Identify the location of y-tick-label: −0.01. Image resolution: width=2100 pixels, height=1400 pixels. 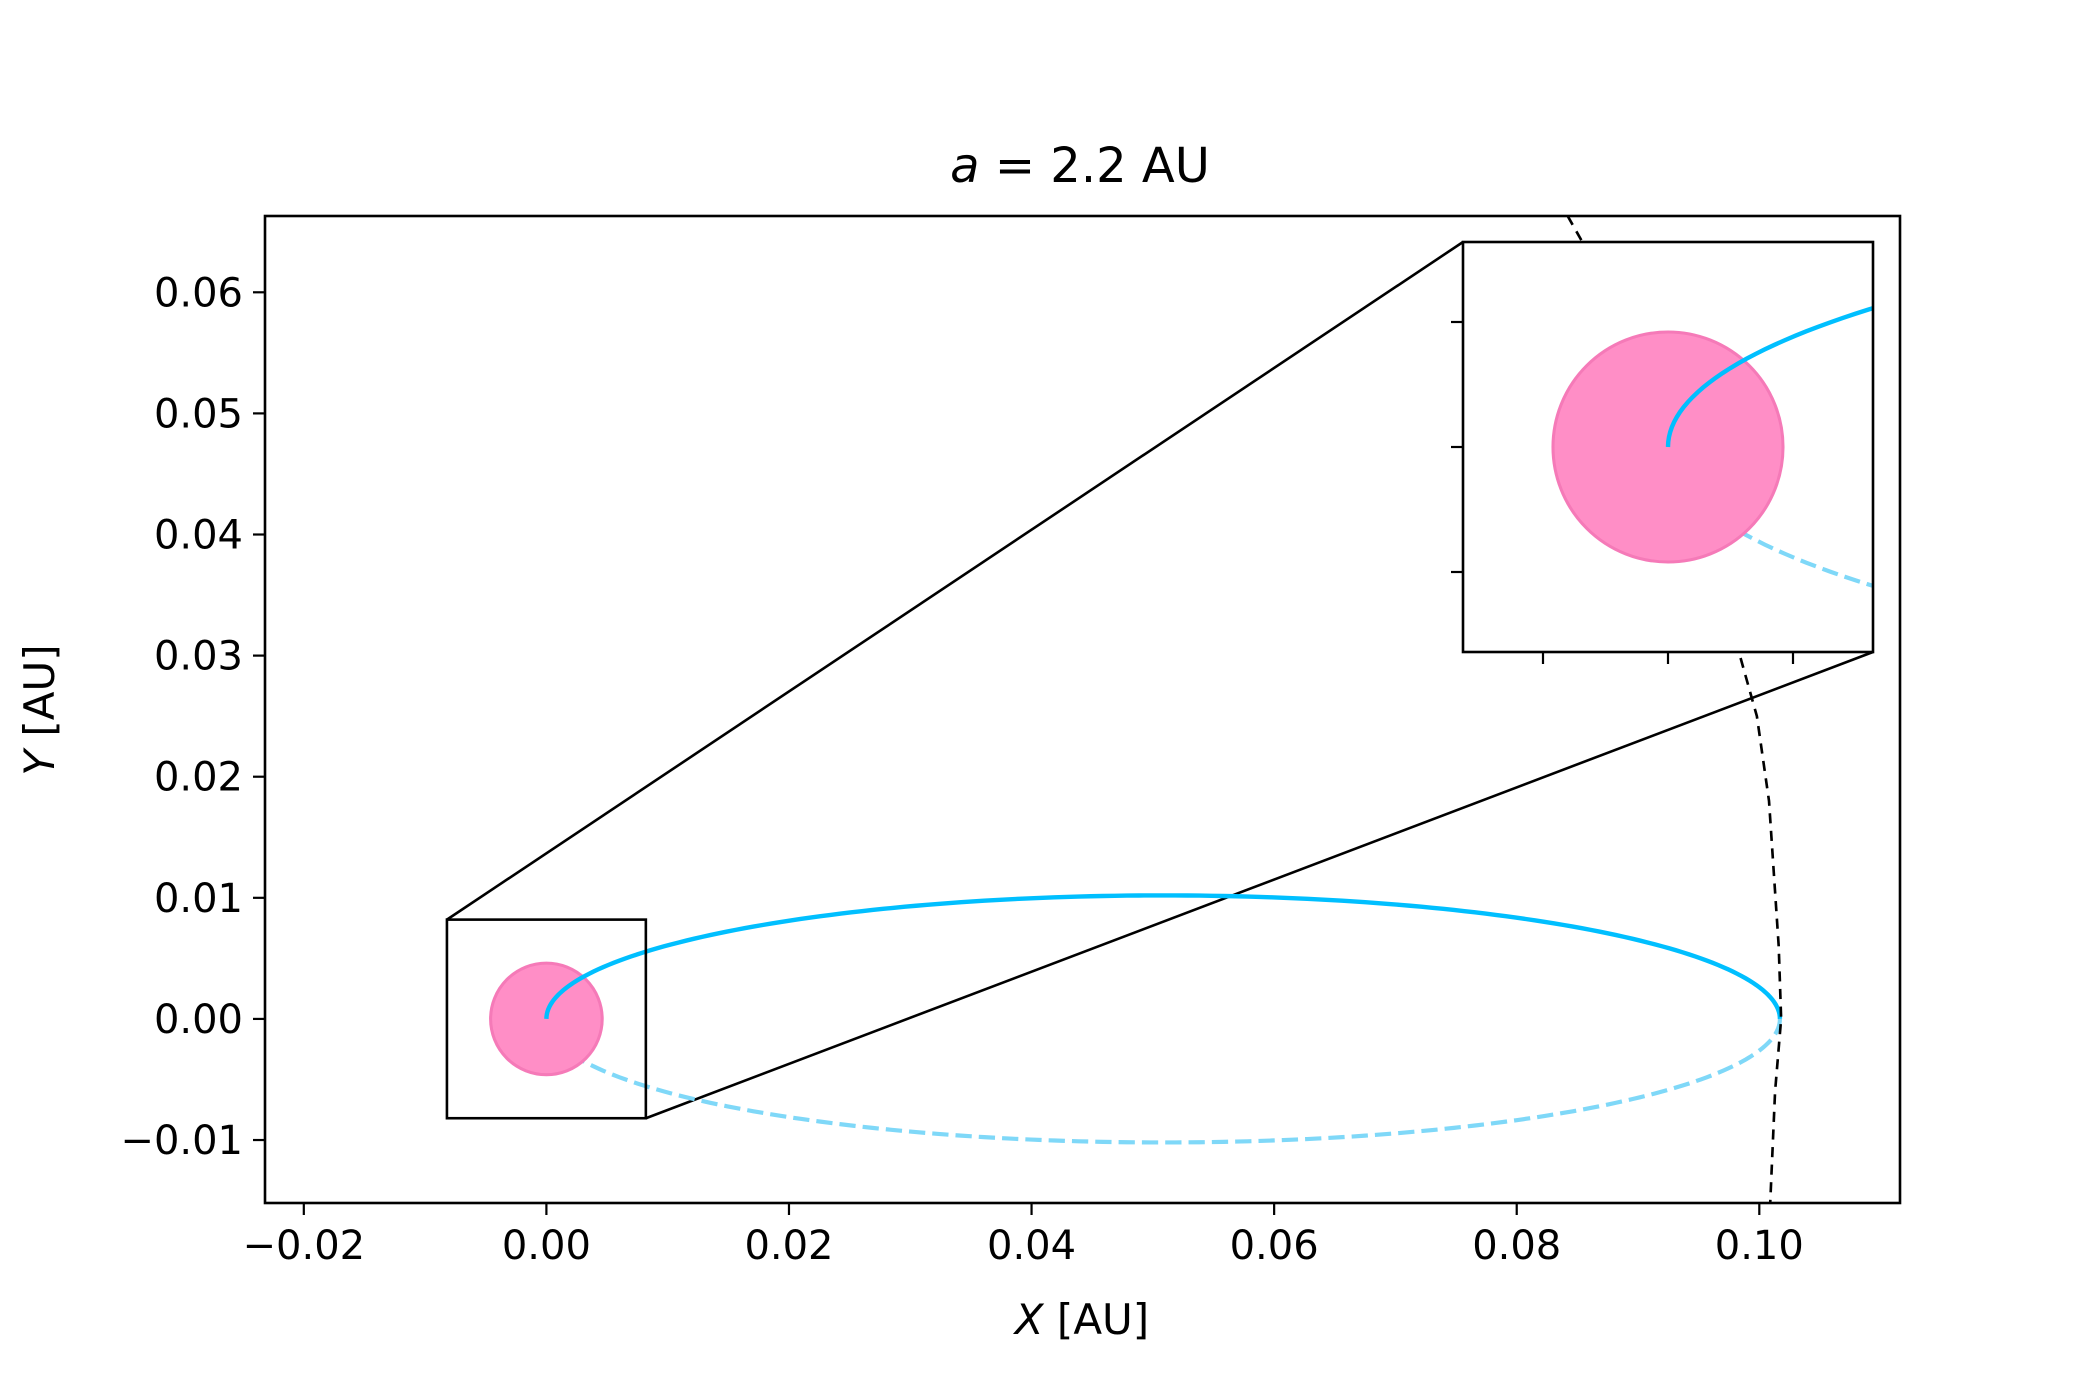
(181, 1141).